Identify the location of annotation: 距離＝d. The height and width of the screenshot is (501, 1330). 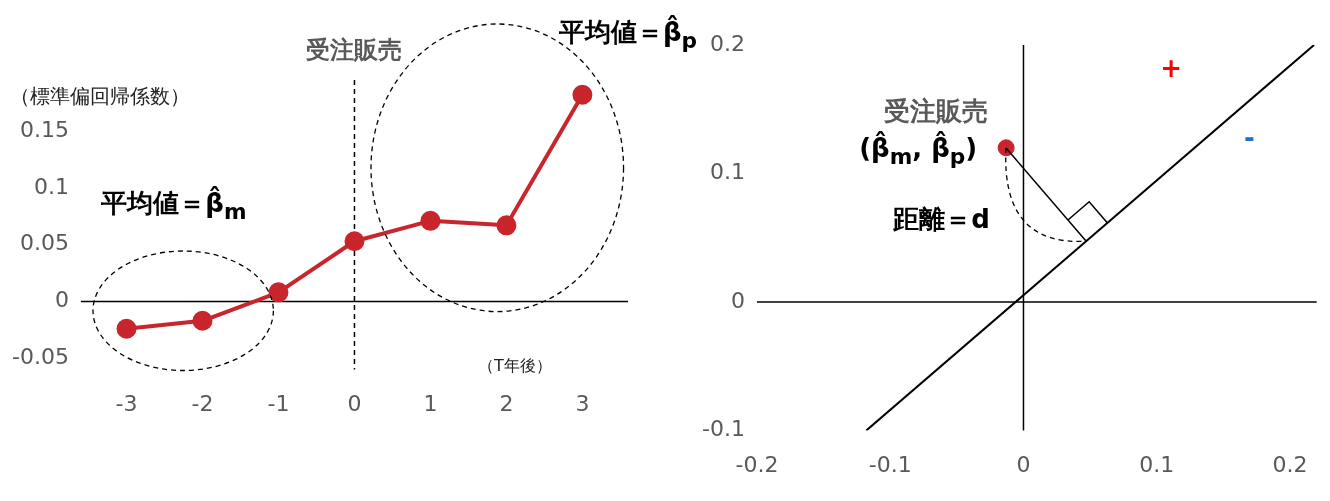
(941, 218).